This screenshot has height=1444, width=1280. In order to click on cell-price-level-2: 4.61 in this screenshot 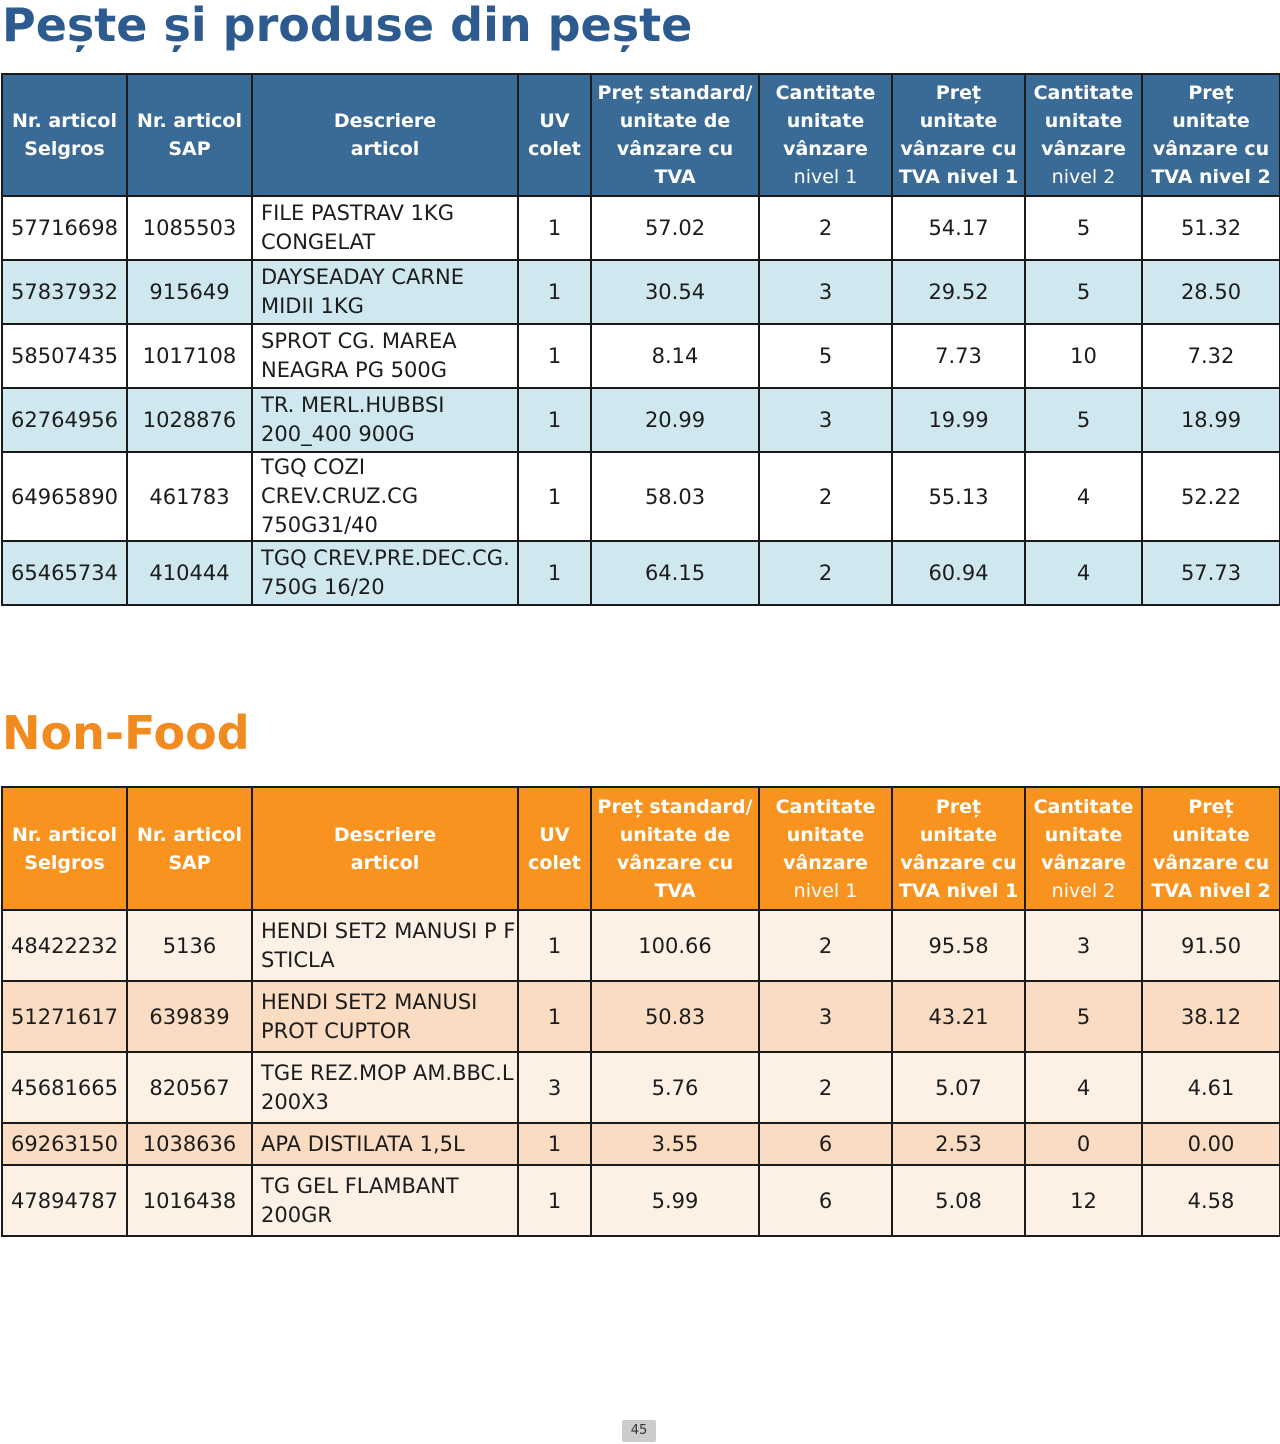, I will do `click(1210, 1087)`.